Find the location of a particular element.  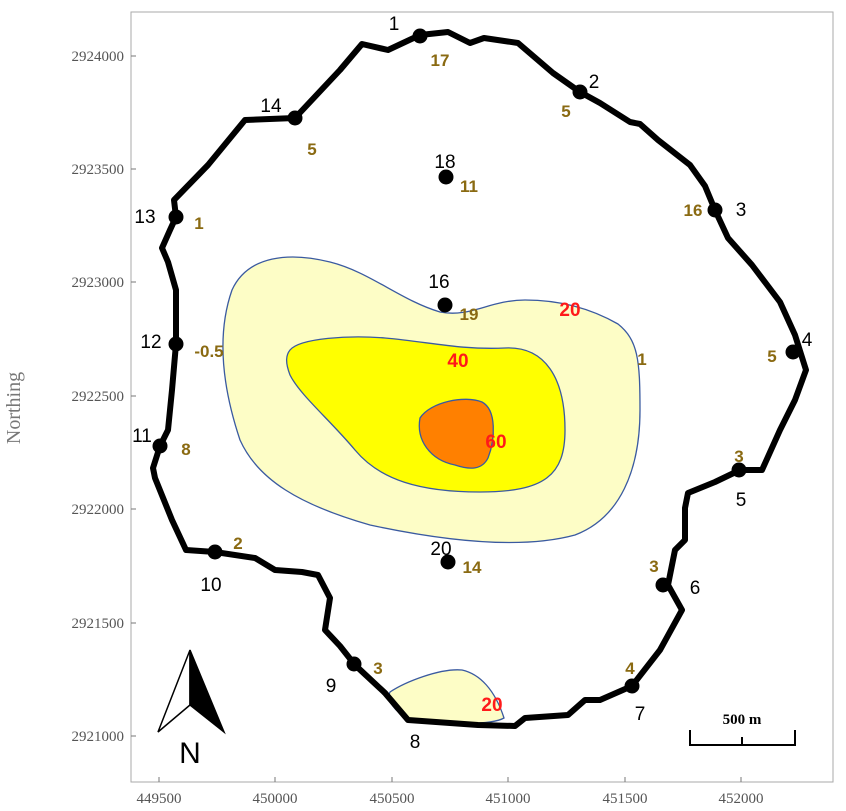

y-tick-label: 2923500 is located at coordinates (98, 170).